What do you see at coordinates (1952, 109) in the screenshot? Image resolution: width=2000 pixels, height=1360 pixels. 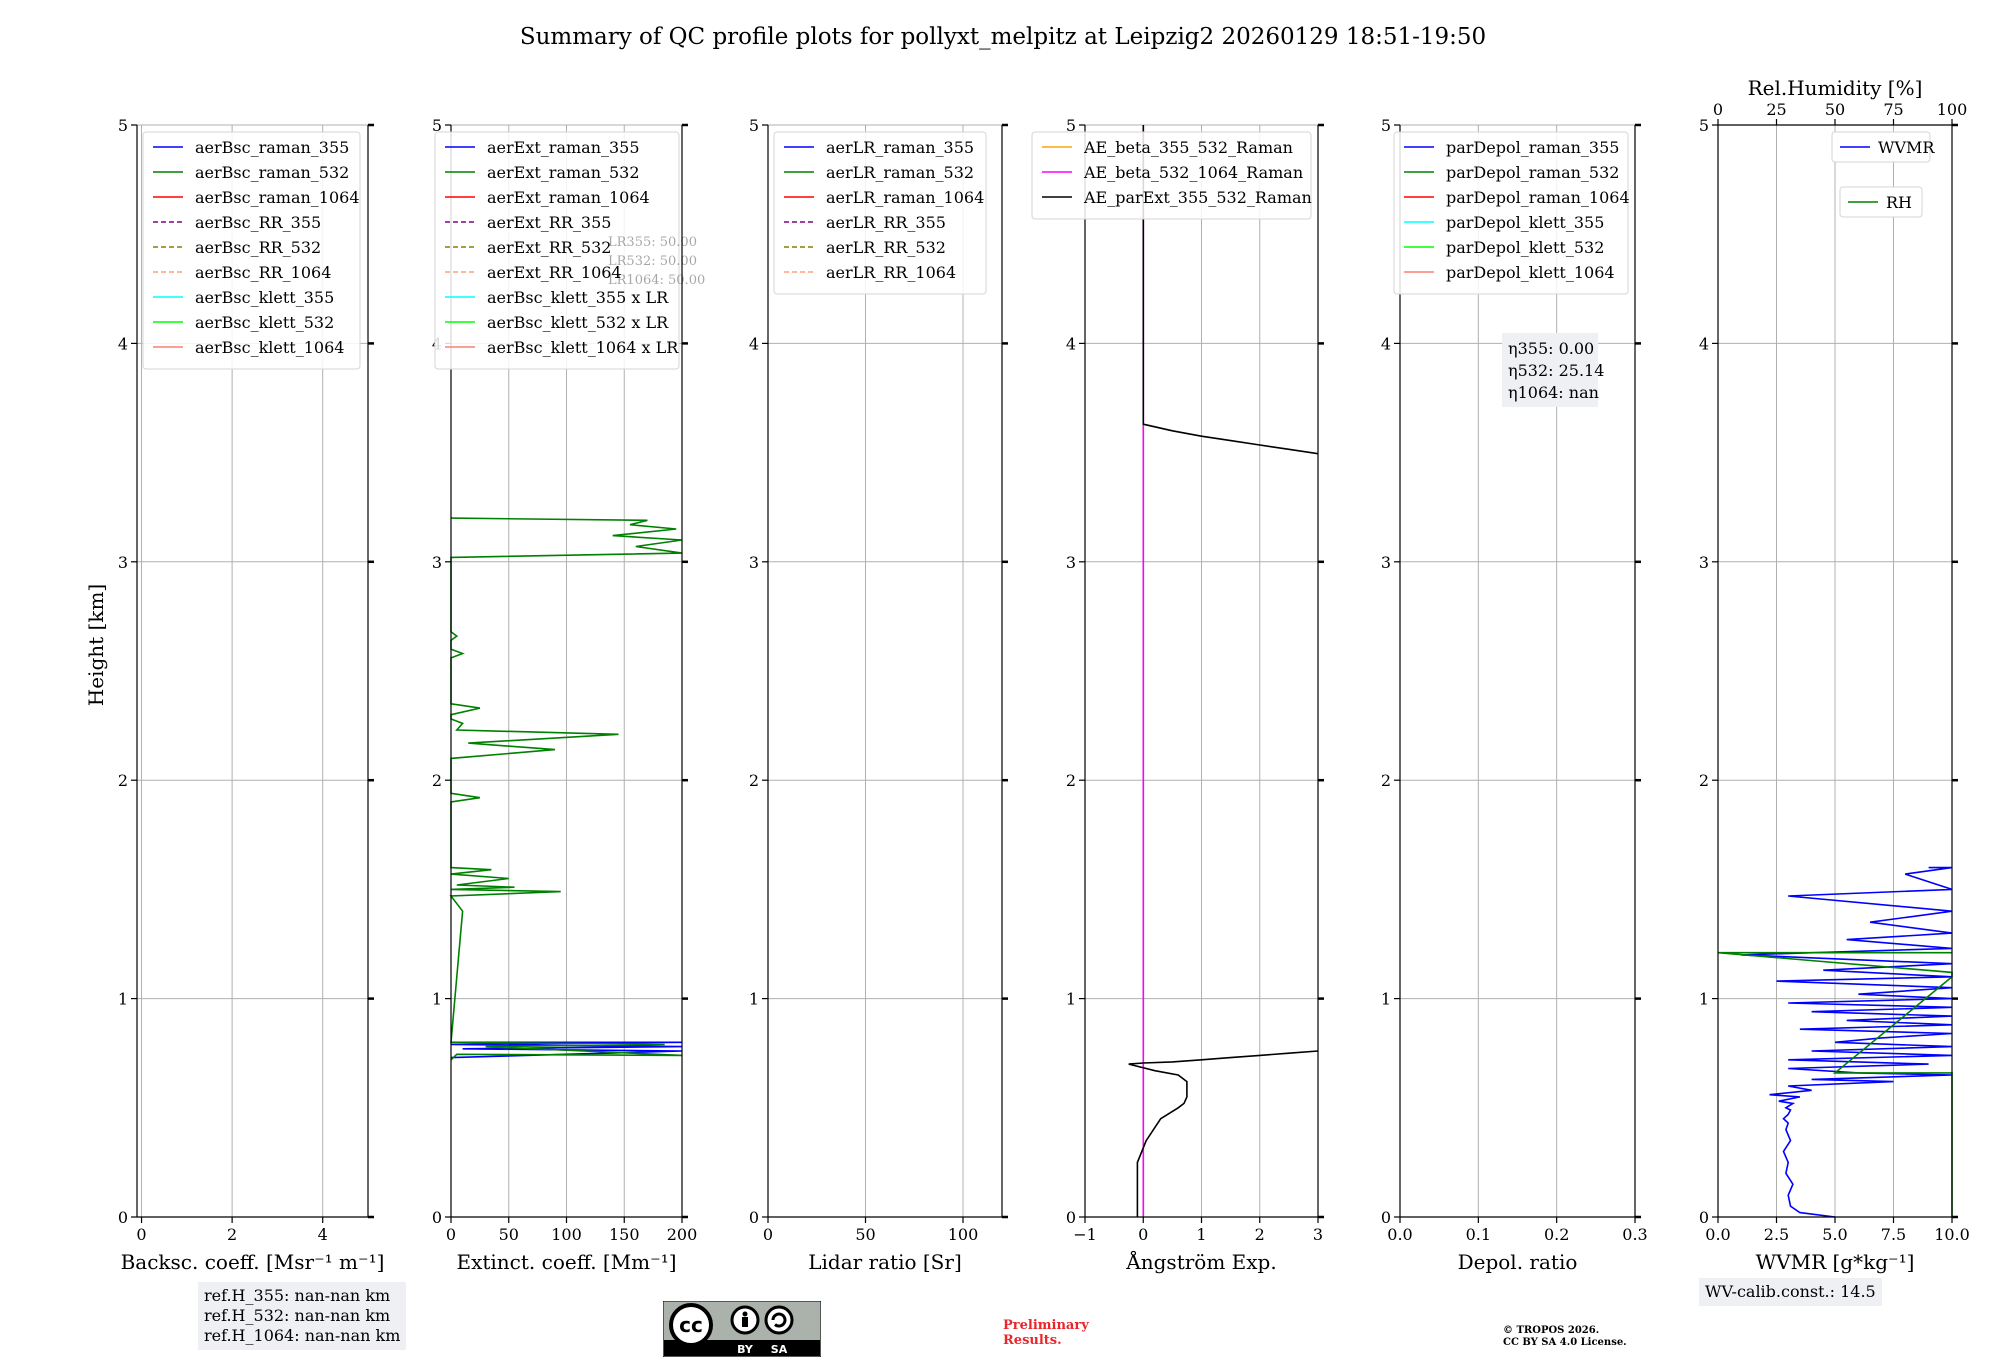 I see `top-x-tick-label: 100` at bounding box center [1952, 109].